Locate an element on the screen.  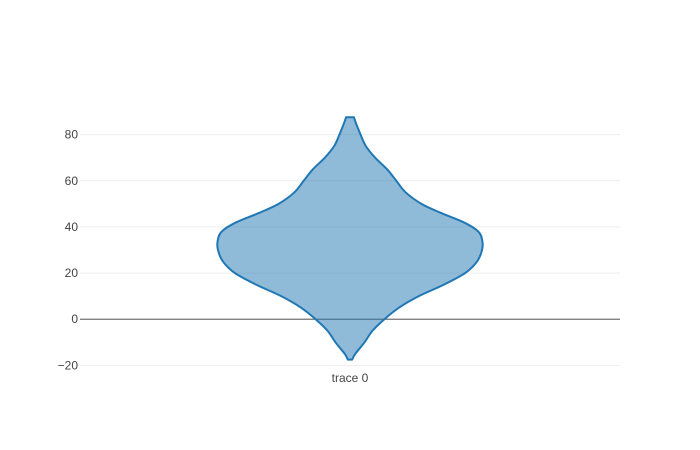
x-category-label: trace 0 is located at coordinates (350, 378).